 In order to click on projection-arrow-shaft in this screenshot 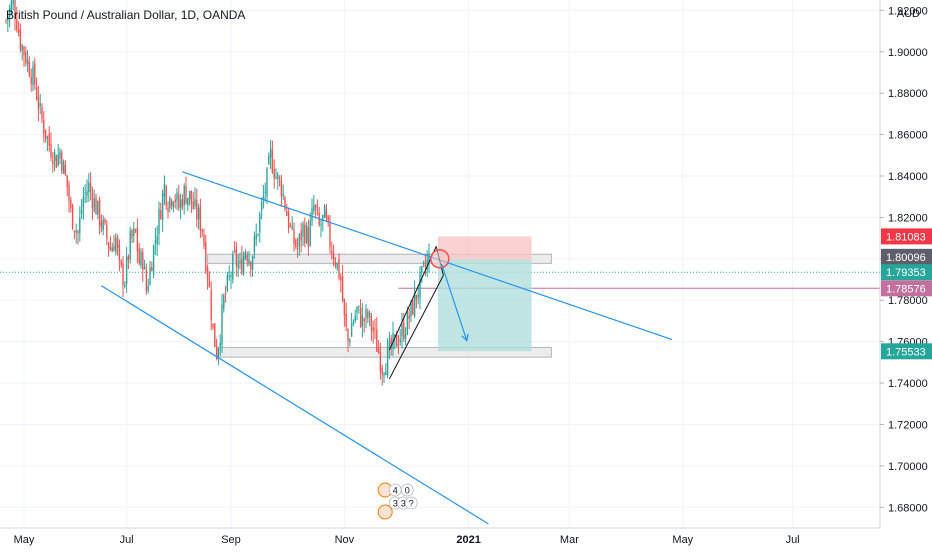, I will do `click(454, 302)`.